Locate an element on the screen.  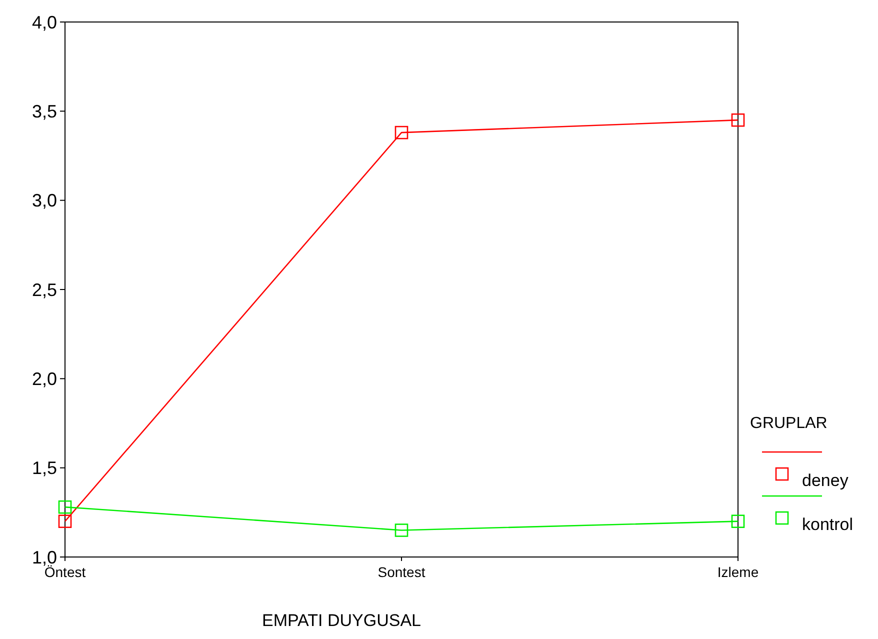
y-tick-label: 2,0 is located at coordinates (44, 378).